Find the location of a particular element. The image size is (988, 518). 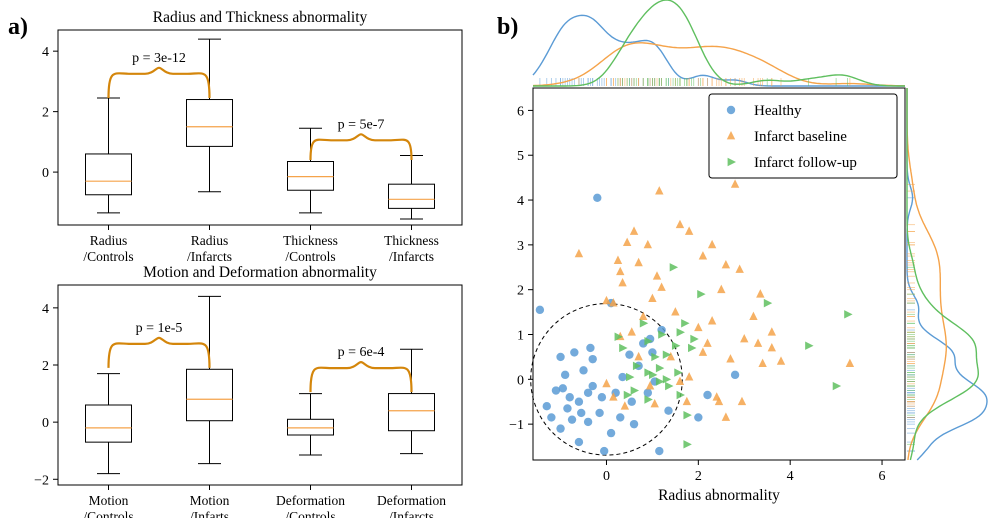

x-category-label: Deformation/Controls is located at coordinates (310, 505).